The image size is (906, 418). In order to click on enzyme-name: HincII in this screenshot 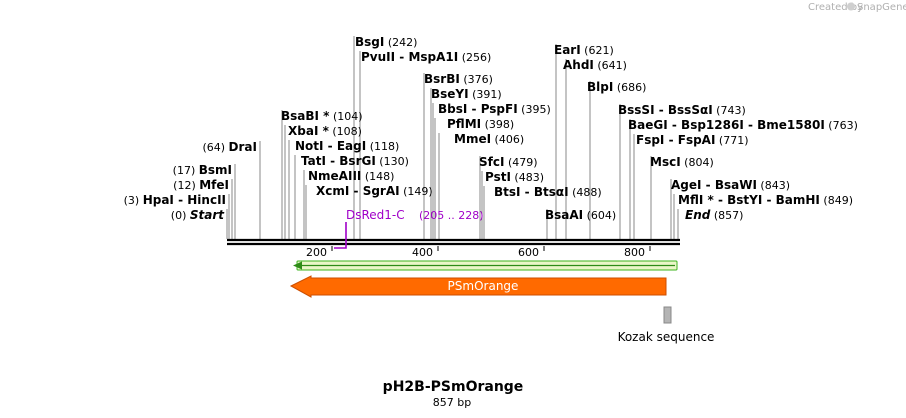, I will do `click(206, 200)`.